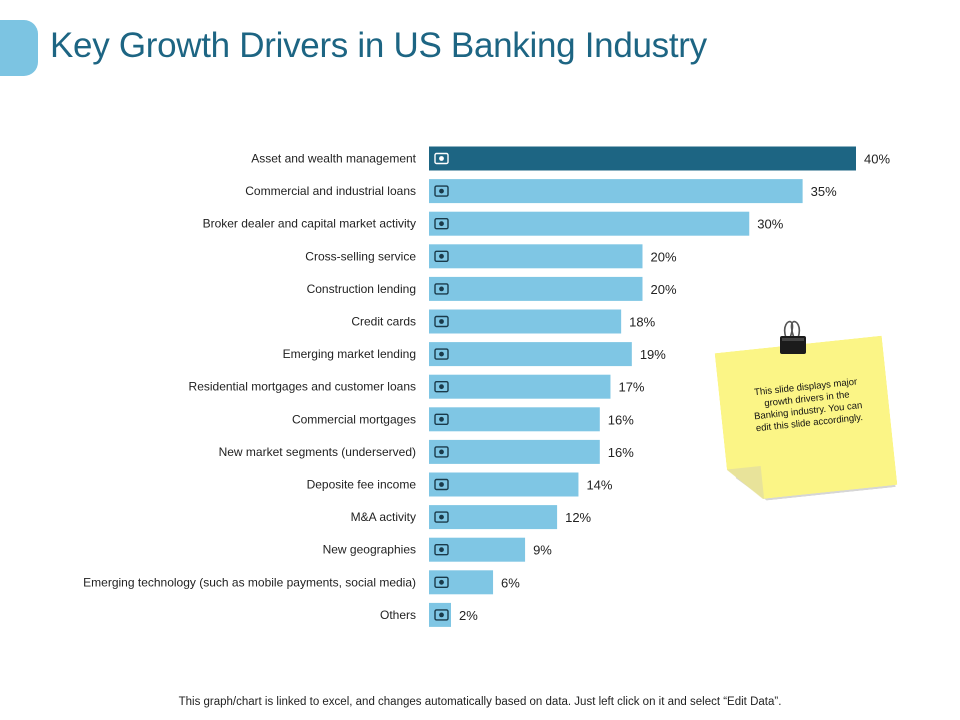 Image resolution: width=960 pixels, height=720 pixels. Describe the element at coordinates (333, 159) in the screenshot. I see `category-label: Asset and wealth management` at that location.